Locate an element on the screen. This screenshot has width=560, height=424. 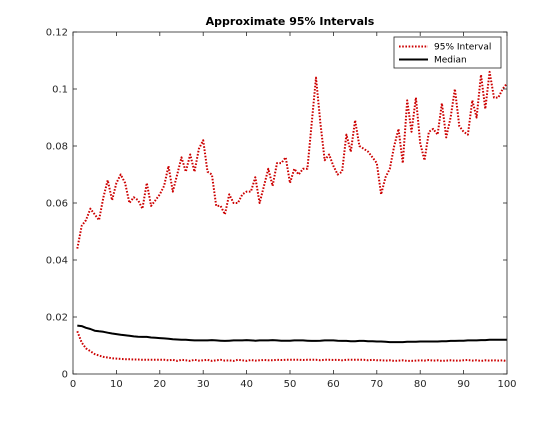
series-line-median is located at coordinates (292, 334).